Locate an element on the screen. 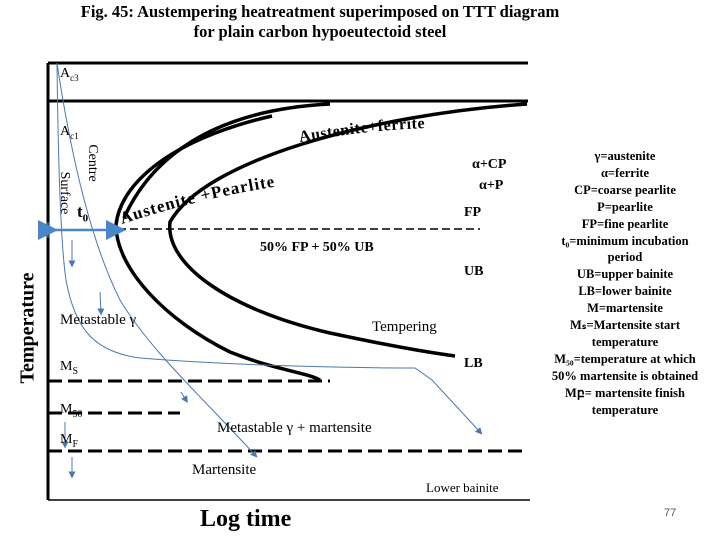 The width and height of the screenshot is (720, 540). glossary-line: FP=fine pearlite is located at coordinates (625, 223).